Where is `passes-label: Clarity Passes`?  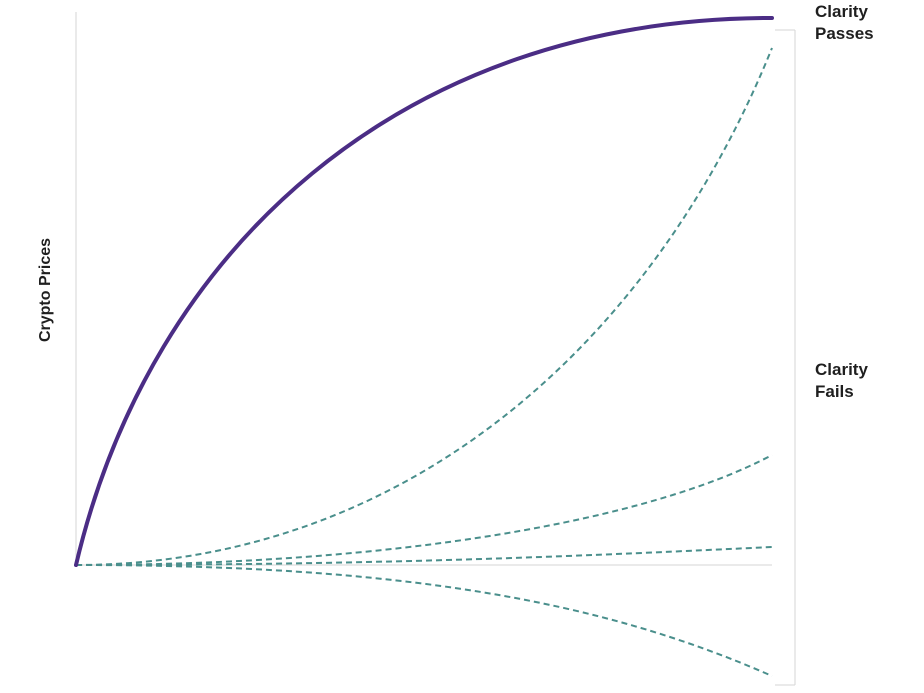
passes-label: Clarity Passes is located at coordinates (844, 22).